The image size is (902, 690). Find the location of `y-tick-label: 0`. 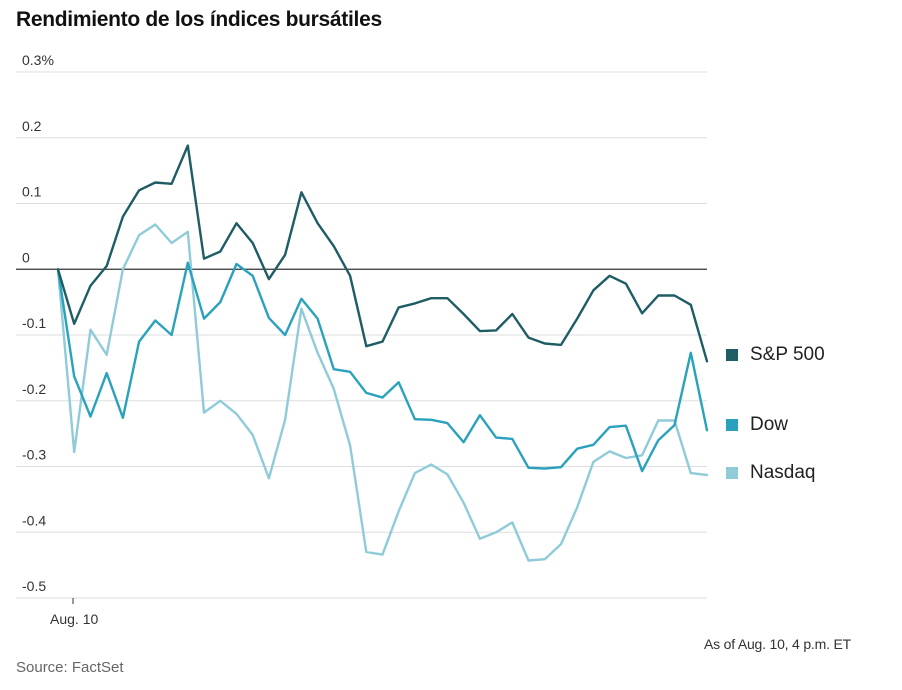

y-tick-label: 0 is located at coordinates (26, 257).